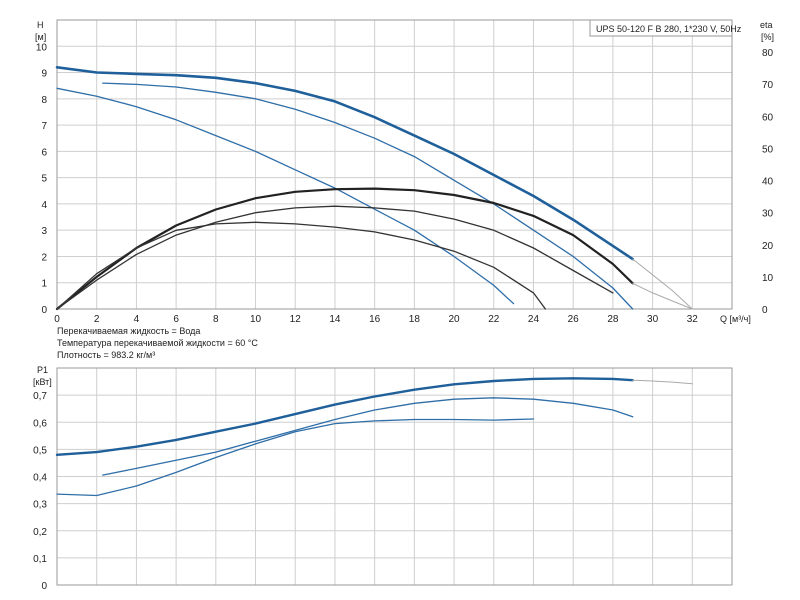  Describe the element at coordinates (768, 117) in the screenshot. I see `y-right-tick-label: 60` at that location.